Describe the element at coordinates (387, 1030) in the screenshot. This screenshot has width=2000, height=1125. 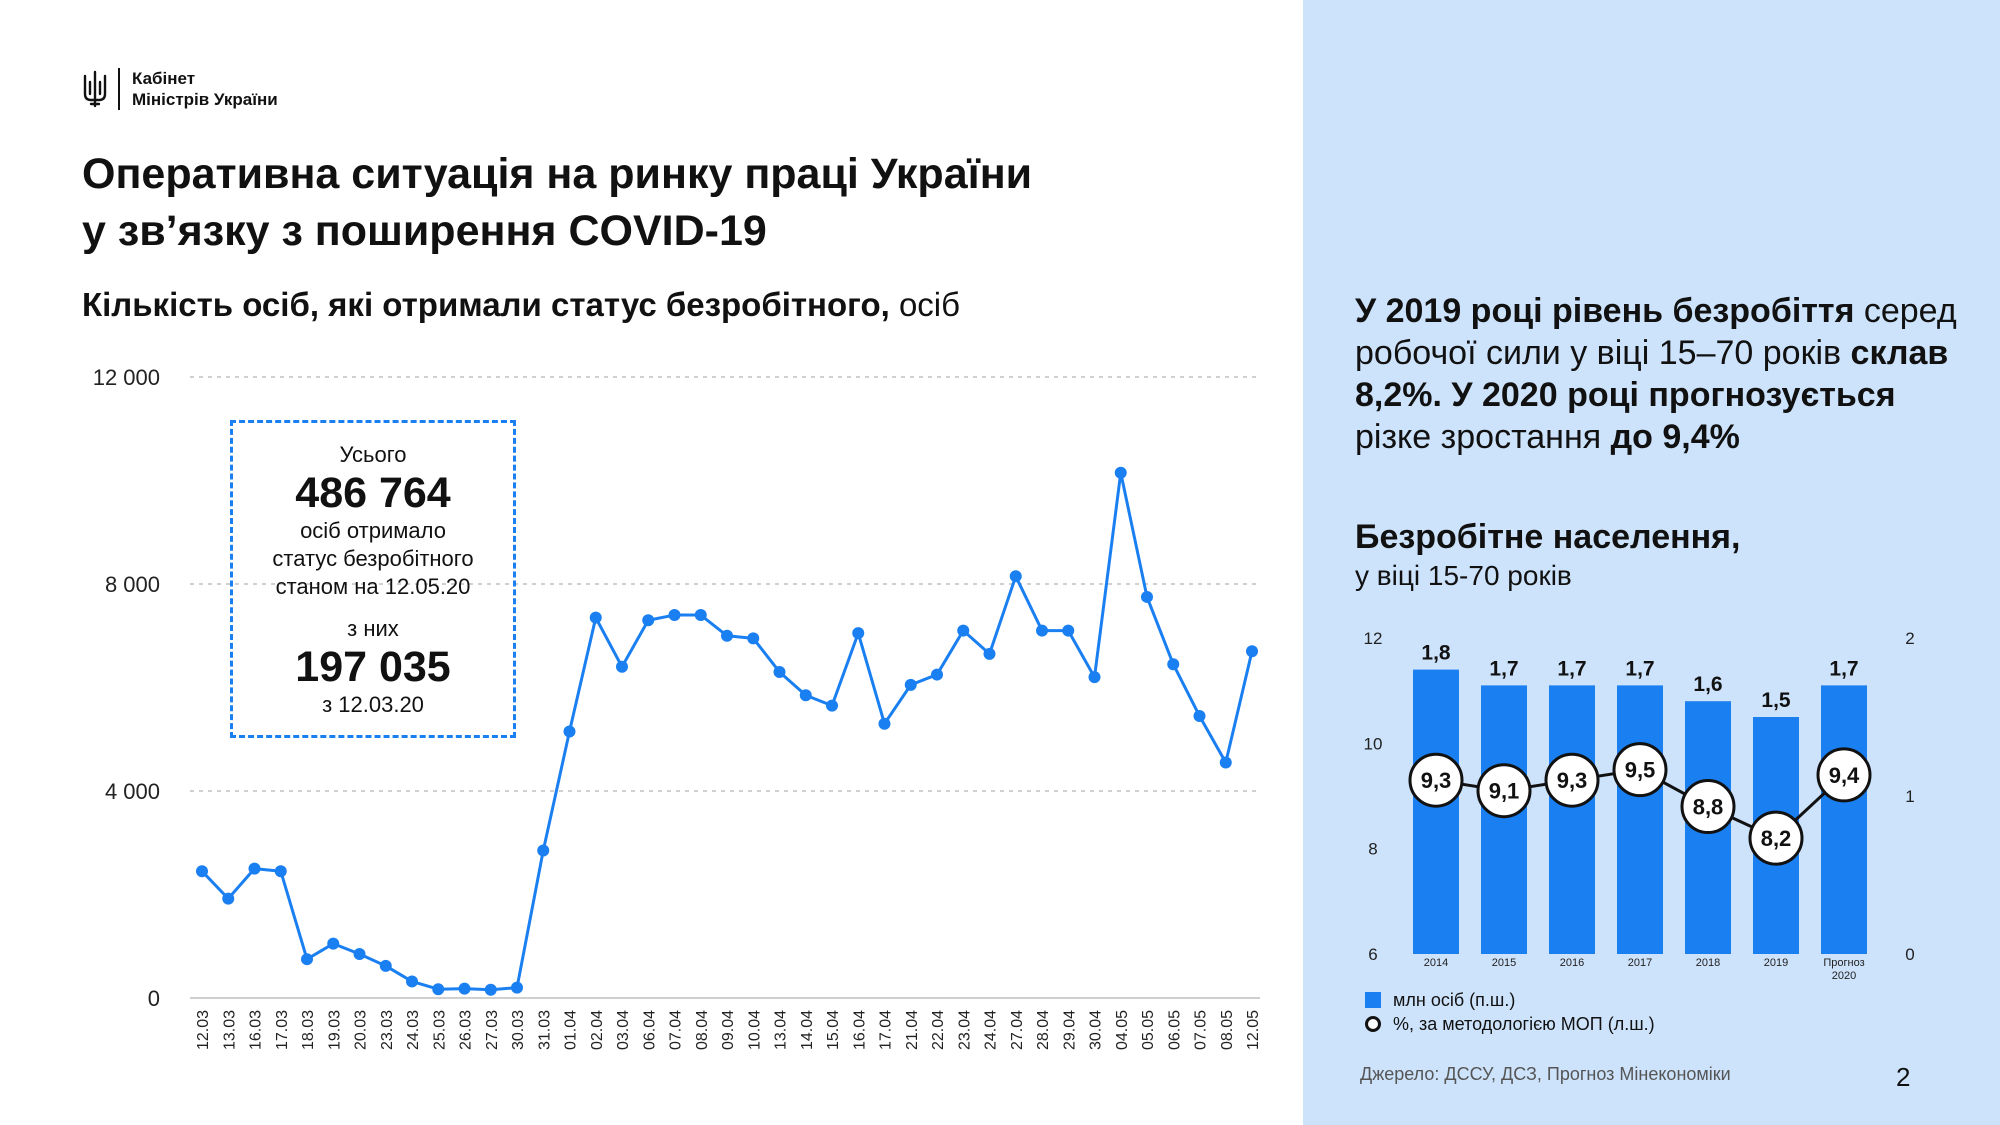
I see `x-tick-label: 23.03` at that location.